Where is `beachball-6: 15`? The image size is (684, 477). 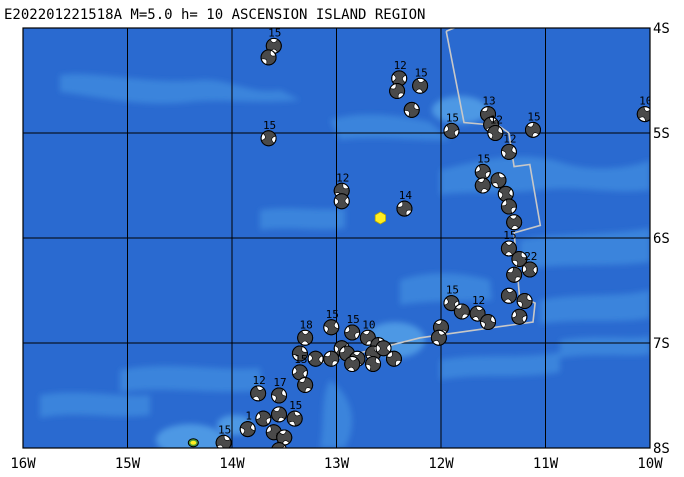 beachball-6: 15 is located at coordinates (268, 133).